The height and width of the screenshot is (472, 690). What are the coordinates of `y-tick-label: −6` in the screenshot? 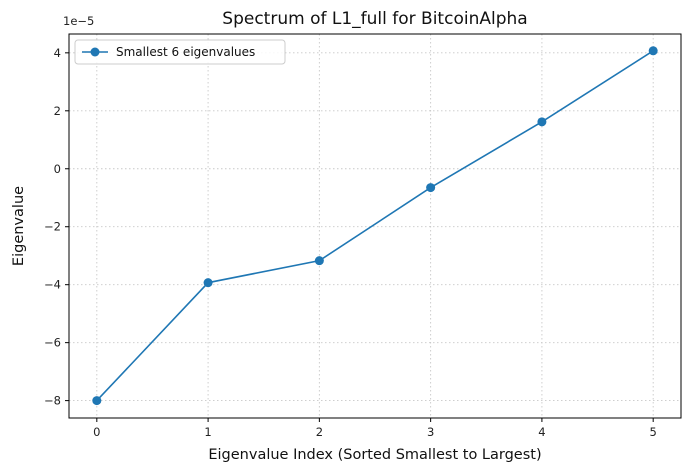 It's located at (52, 343).